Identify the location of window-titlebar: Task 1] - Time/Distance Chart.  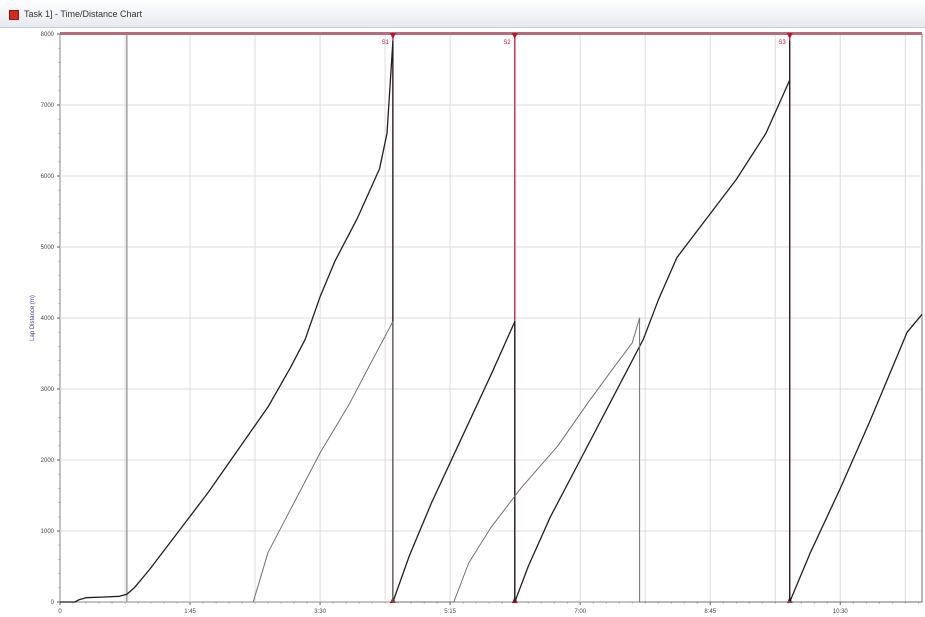
(462, 14).